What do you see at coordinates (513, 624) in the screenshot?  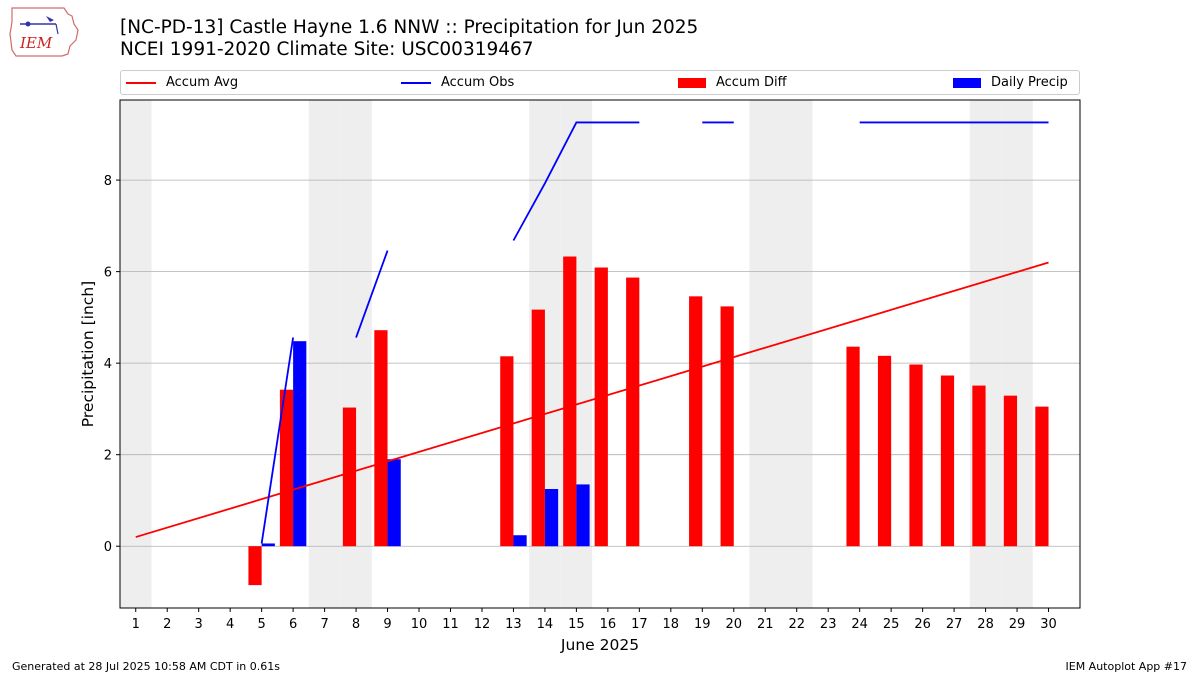 I see `x-tick-label-13: 13` at bounding box center [513, 624].